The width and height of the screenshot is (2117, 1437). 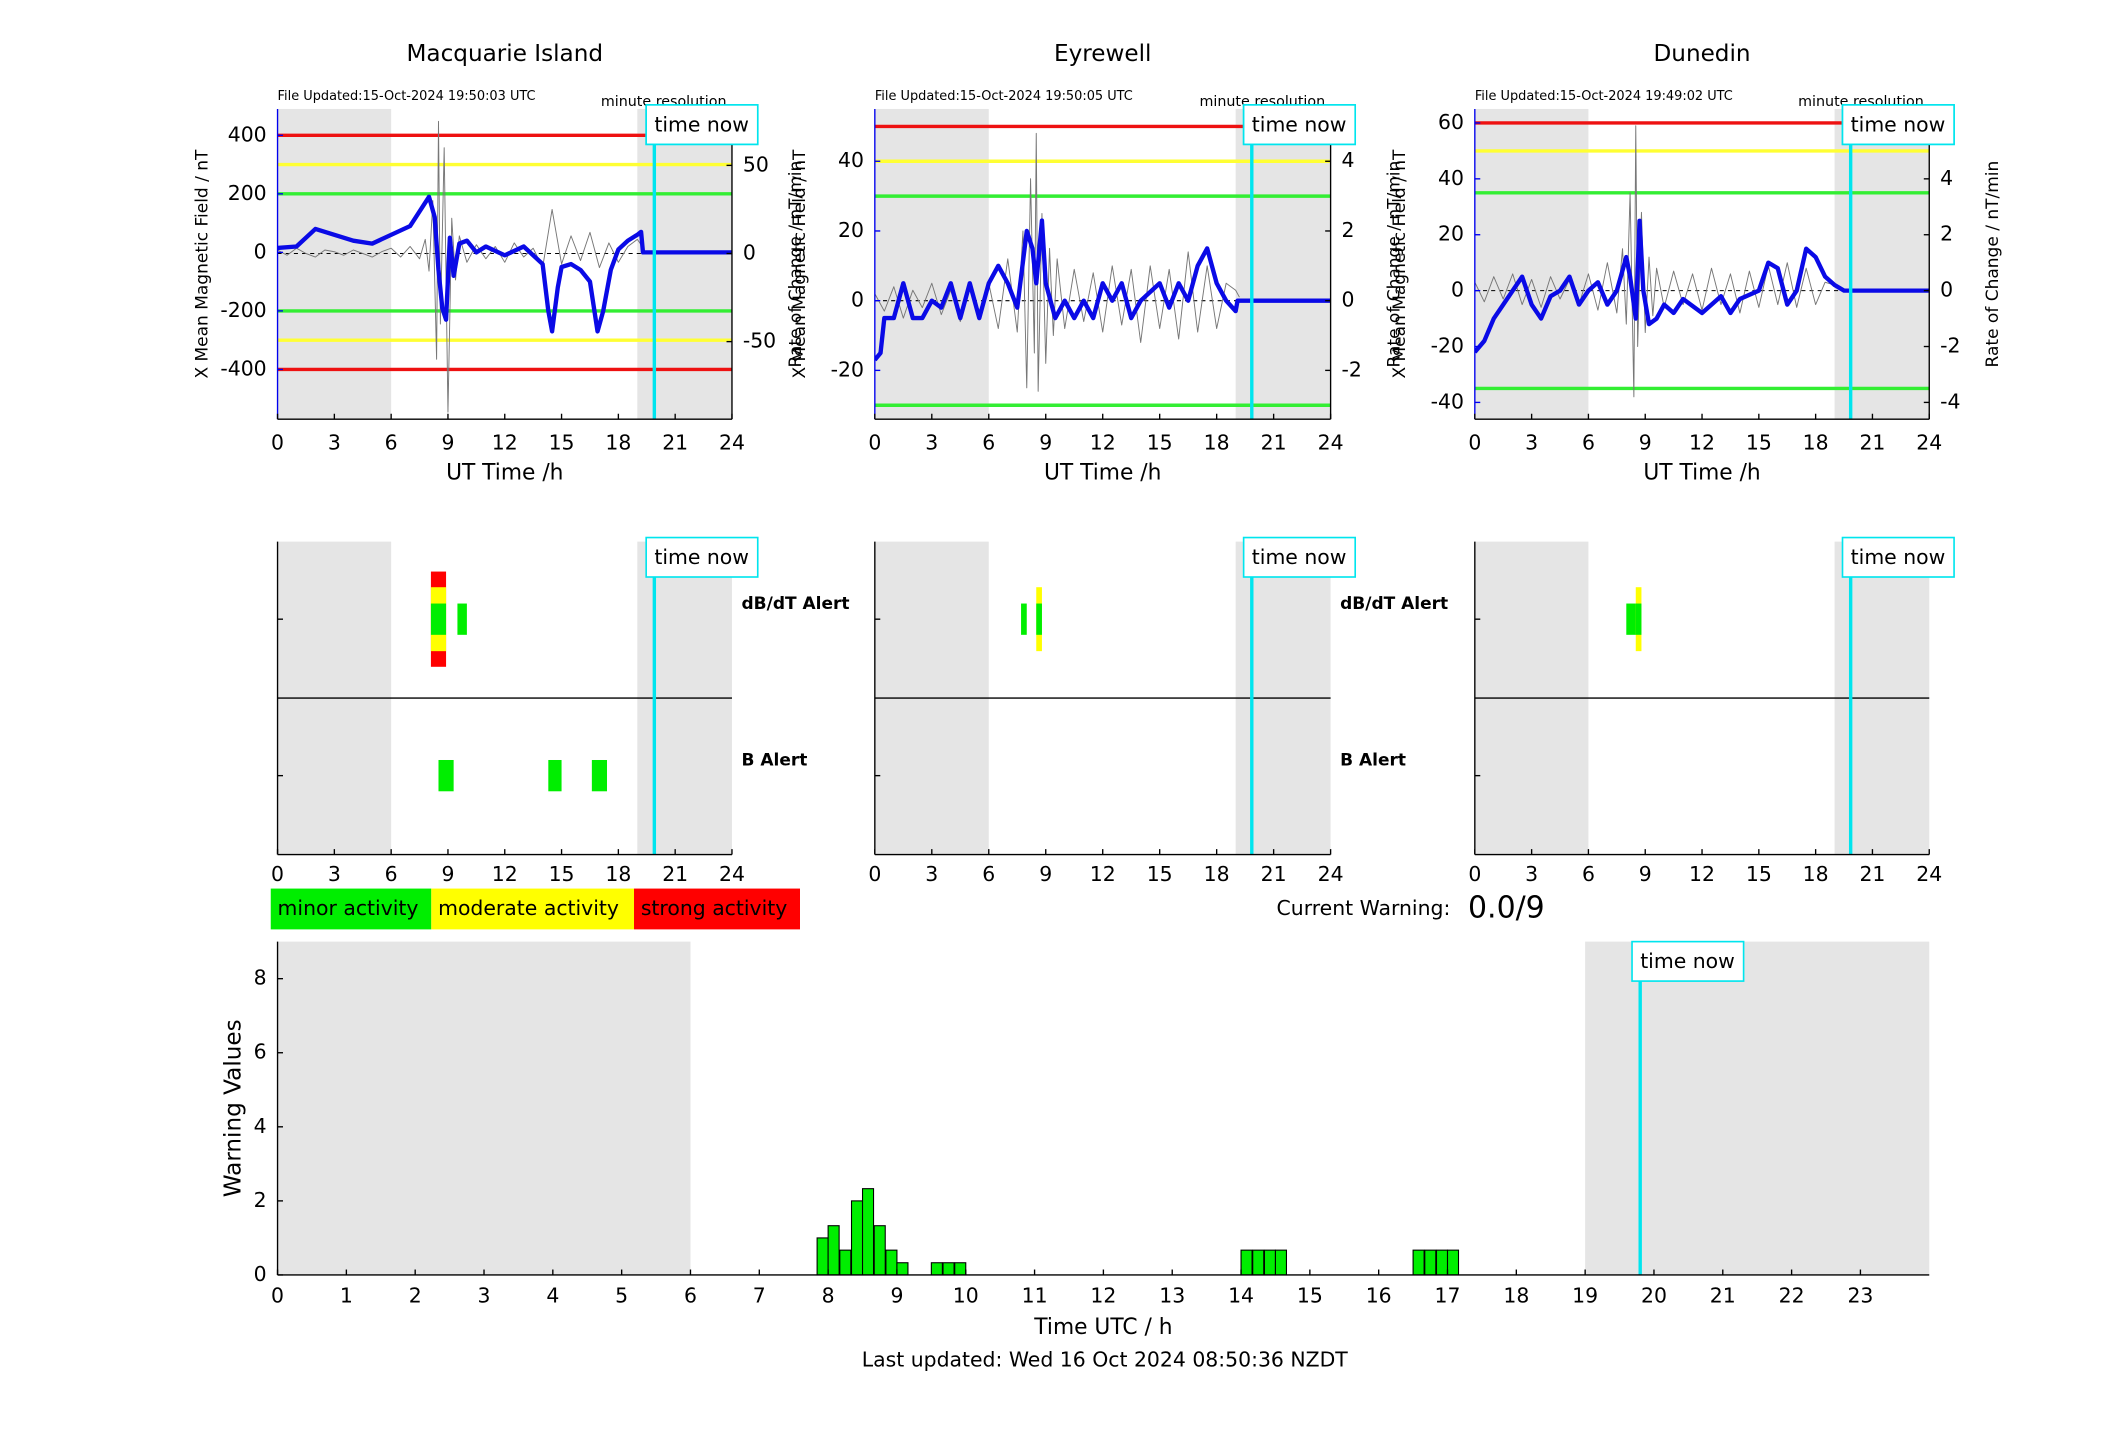 What do you see at coordinates (243, 368) in the screenshot?
I see `y-tick-label: -400` at bounding box center [243, 368].